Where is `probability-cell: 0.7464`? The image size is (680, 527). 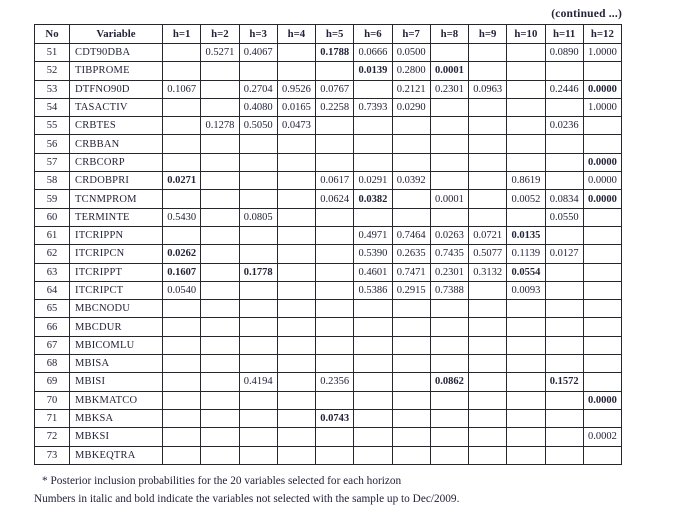
probability-cell: 0.7464 is located at coordinates (411, 235).